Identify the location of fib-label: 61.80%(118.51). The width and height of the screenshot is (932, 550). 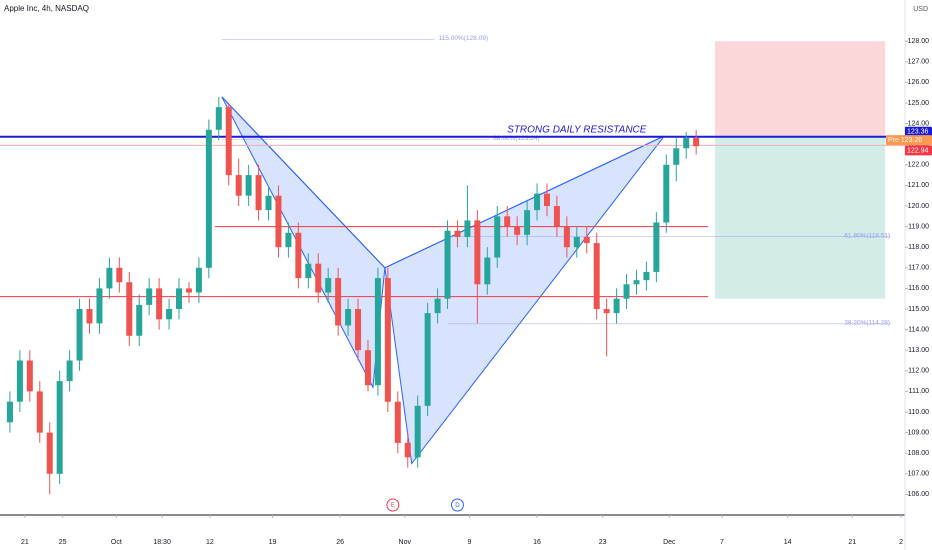
(867, 235).